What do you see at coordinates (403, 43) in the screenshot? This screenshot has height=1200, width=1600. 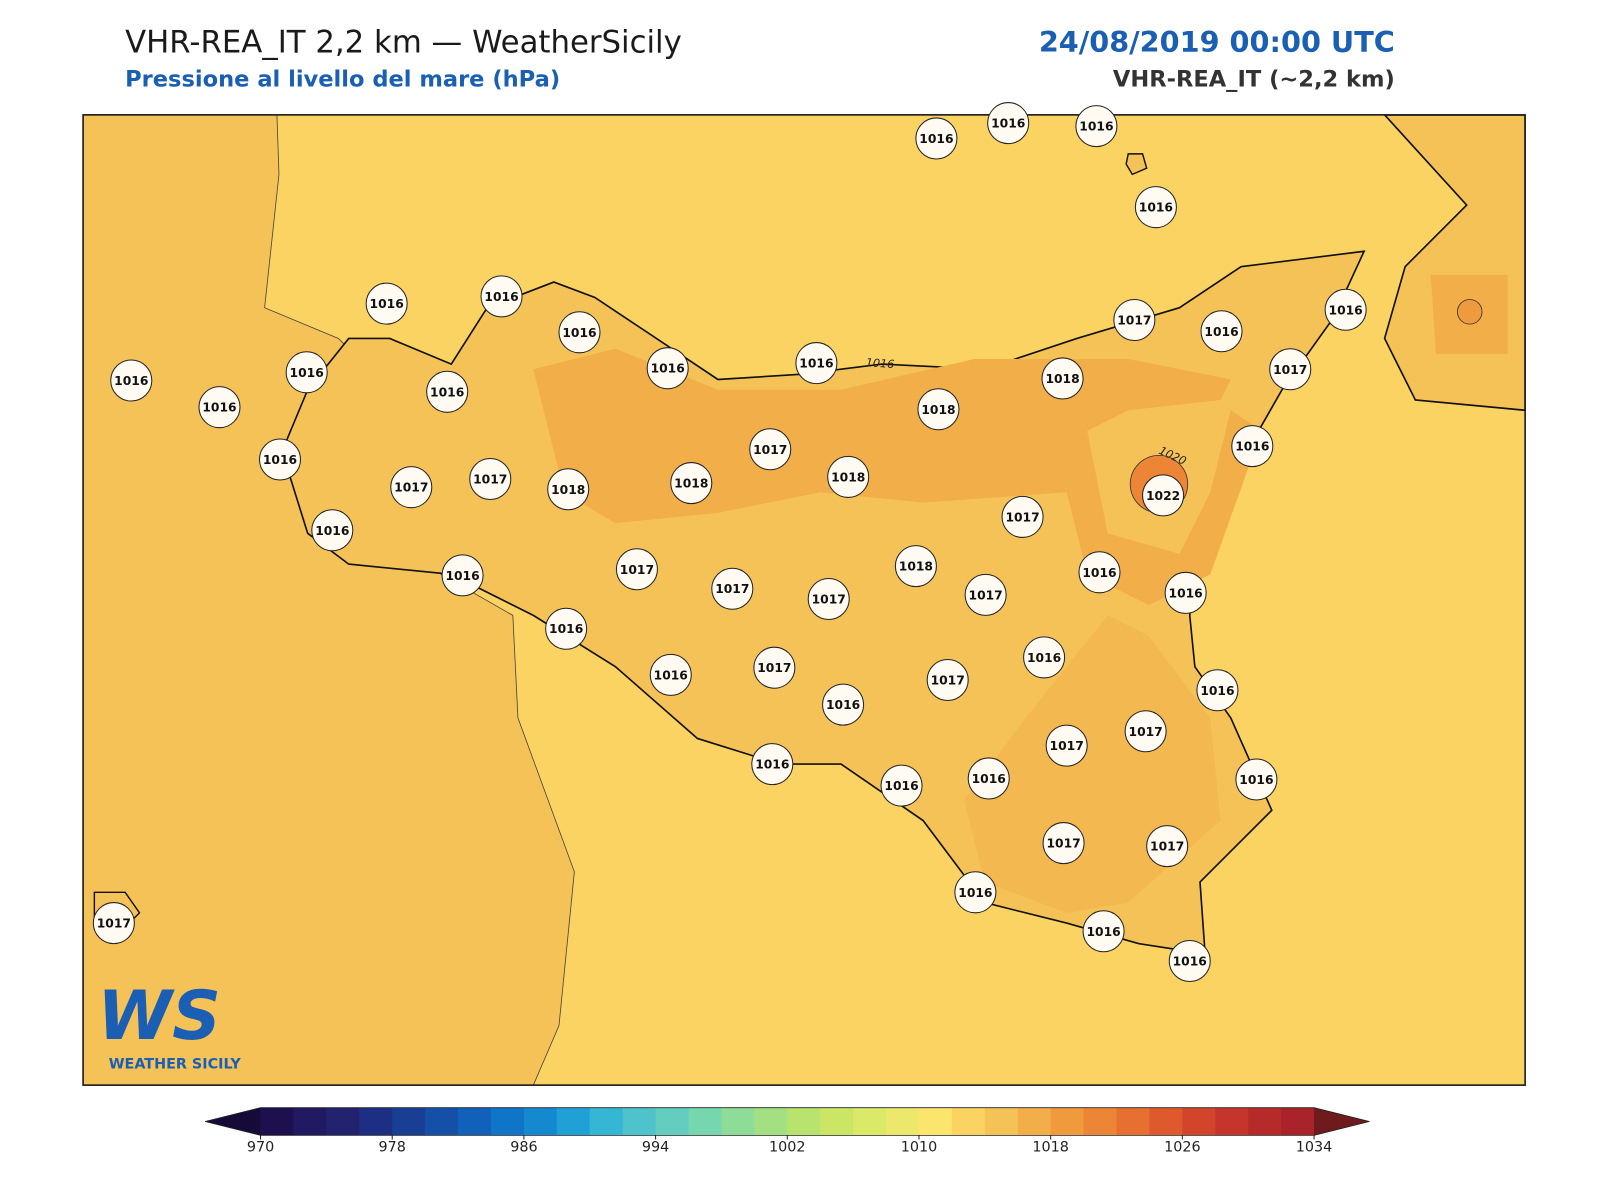 I see `title: VHR-REA_IT 2,2 km — WeatherSicily` at bounding box center [403, 43].